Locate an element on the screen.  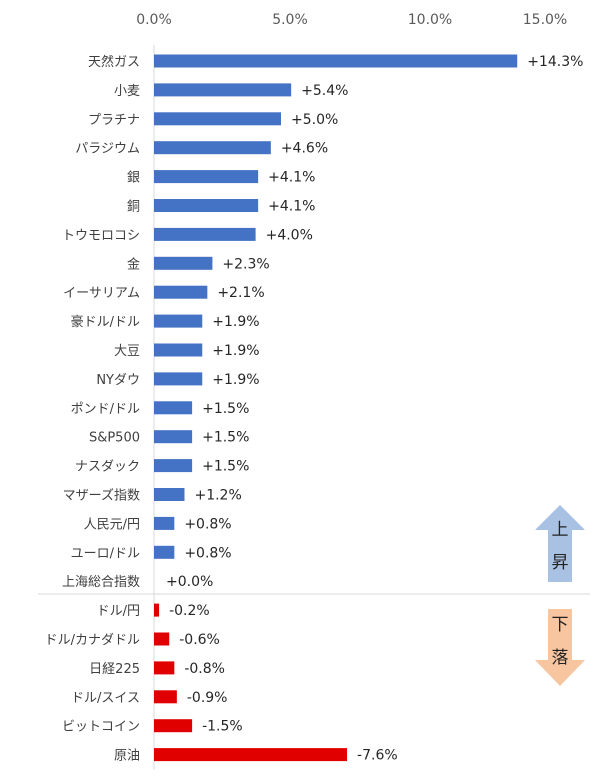
bar-row: 天然ガス +14.3% is located at coordinates (335, 62).